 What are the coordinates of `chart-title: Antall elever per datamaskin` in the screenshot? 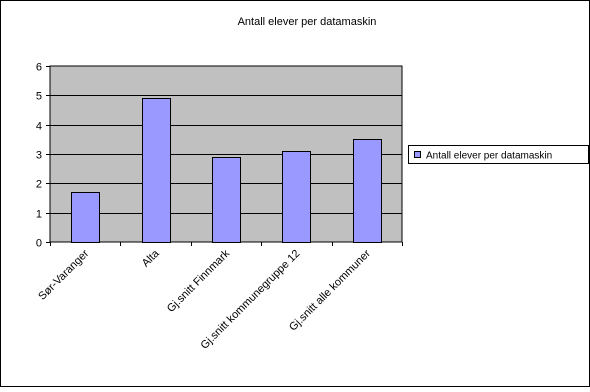 It's located at (307, 22).